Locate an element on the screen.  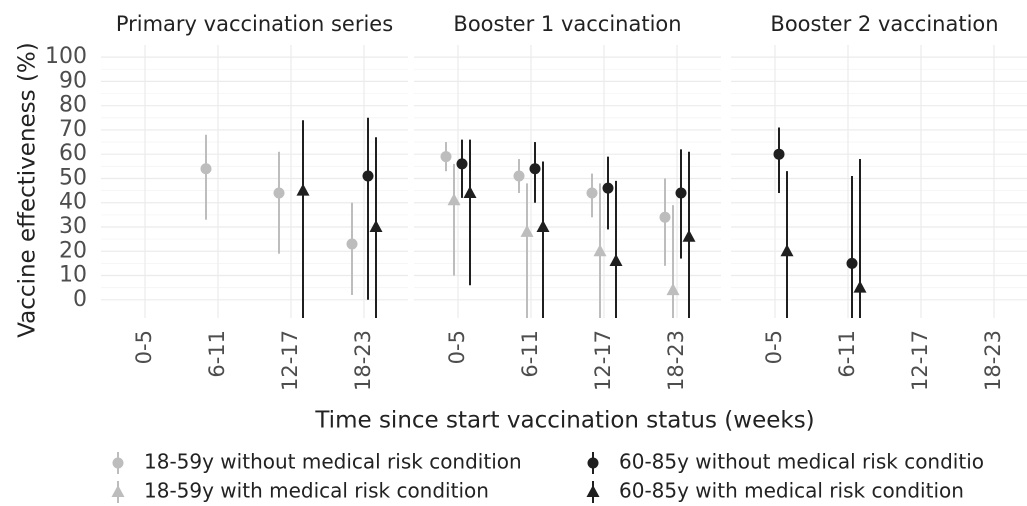
legend-label: 18-59y without medical risk condition is located at coordinates (333, 462).